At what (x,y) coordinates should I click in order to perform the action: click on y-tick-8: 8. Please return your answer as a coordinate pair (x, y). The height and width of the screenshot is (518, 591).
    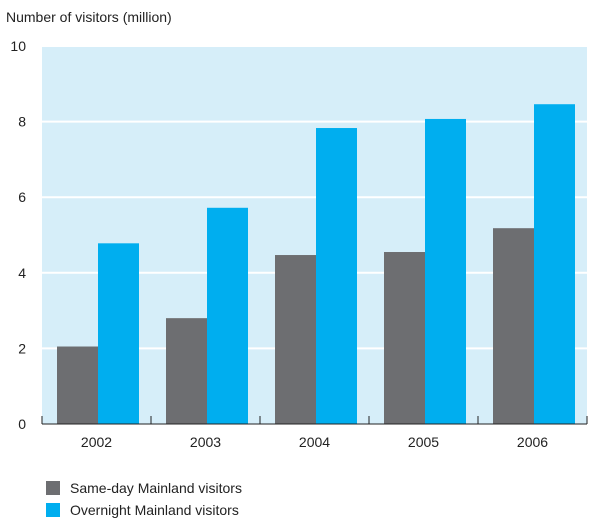
    Looking at the image, I should click on (22, 122).